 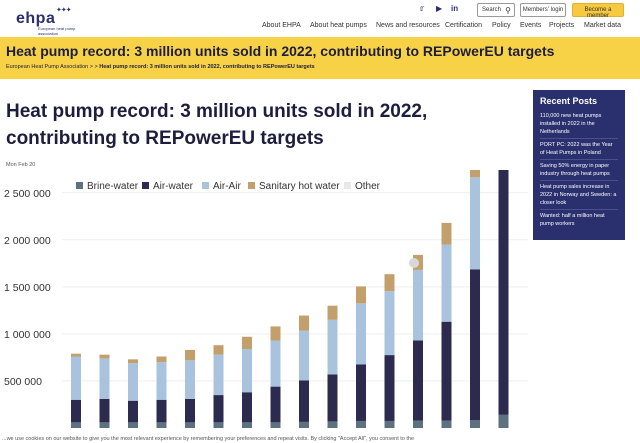 I want to click on sidebar-title: Recent Posts, so click(x=569, y=101).